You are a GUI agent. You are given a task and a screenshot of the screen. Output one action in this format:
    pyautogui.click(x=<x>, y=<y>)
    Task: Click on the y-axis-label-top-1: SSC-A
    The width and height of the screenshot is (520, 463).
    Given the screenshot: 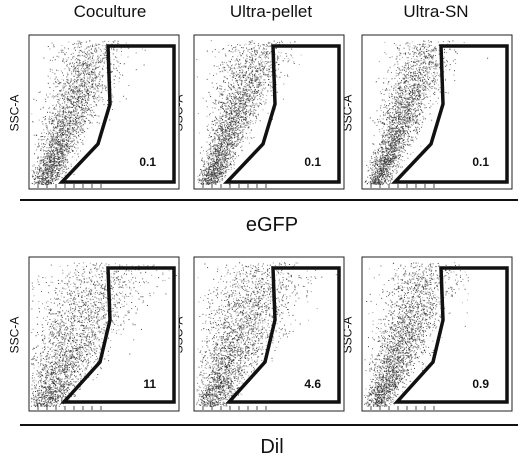 What is the action you would take?
    pyautogui.click(x=14, y=113)
    